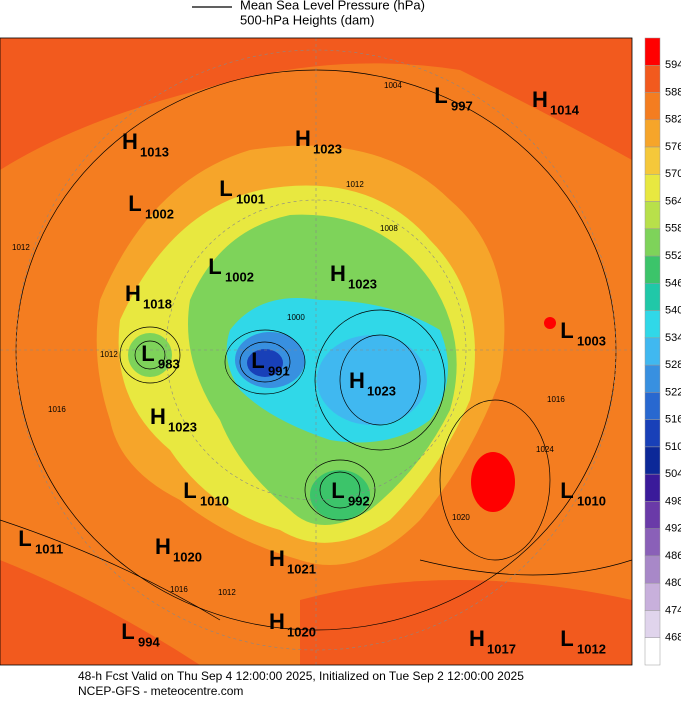 Image resolution: width=681 pixels, height=705 pixels. What do you see at coordinates (461, 517) in the screenshot?
I see `contour-label: 1020` at bounding box center [461, 517].